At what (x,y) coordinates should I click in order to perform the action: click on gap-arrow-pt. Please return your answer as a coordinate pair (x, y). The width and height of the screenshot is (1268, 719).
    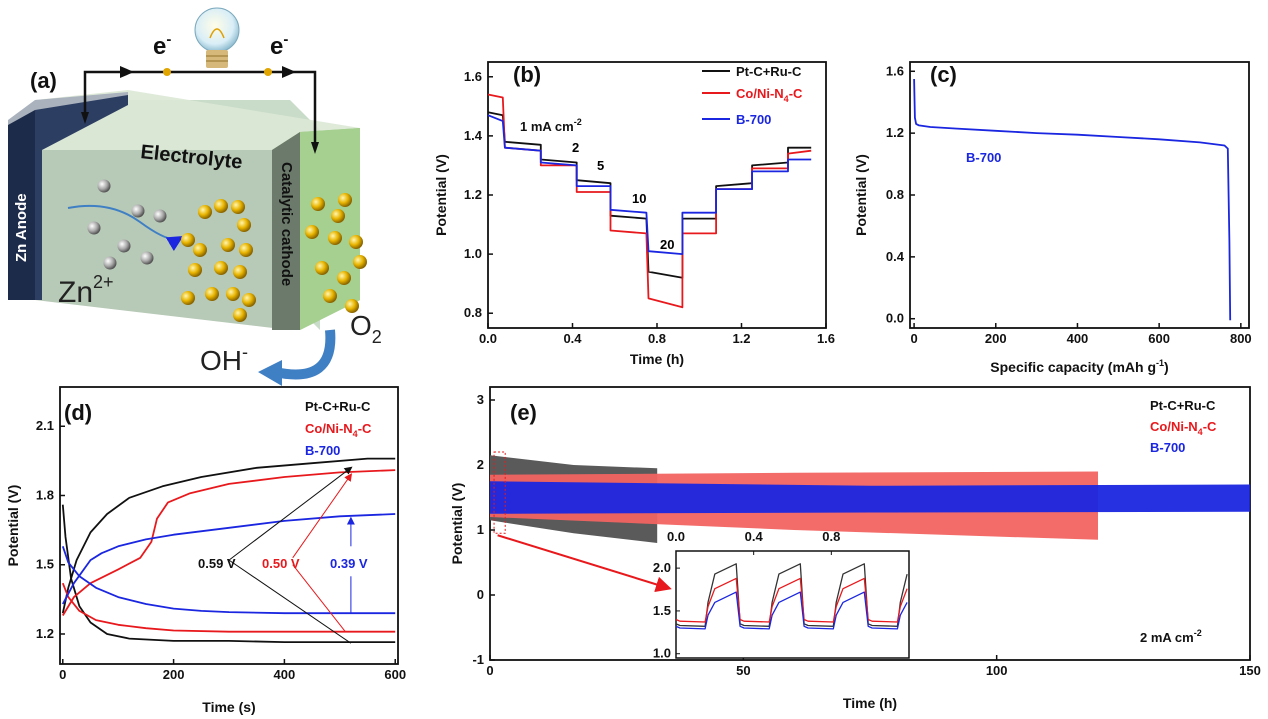
    Looking at the image, I should click on (290, 513).